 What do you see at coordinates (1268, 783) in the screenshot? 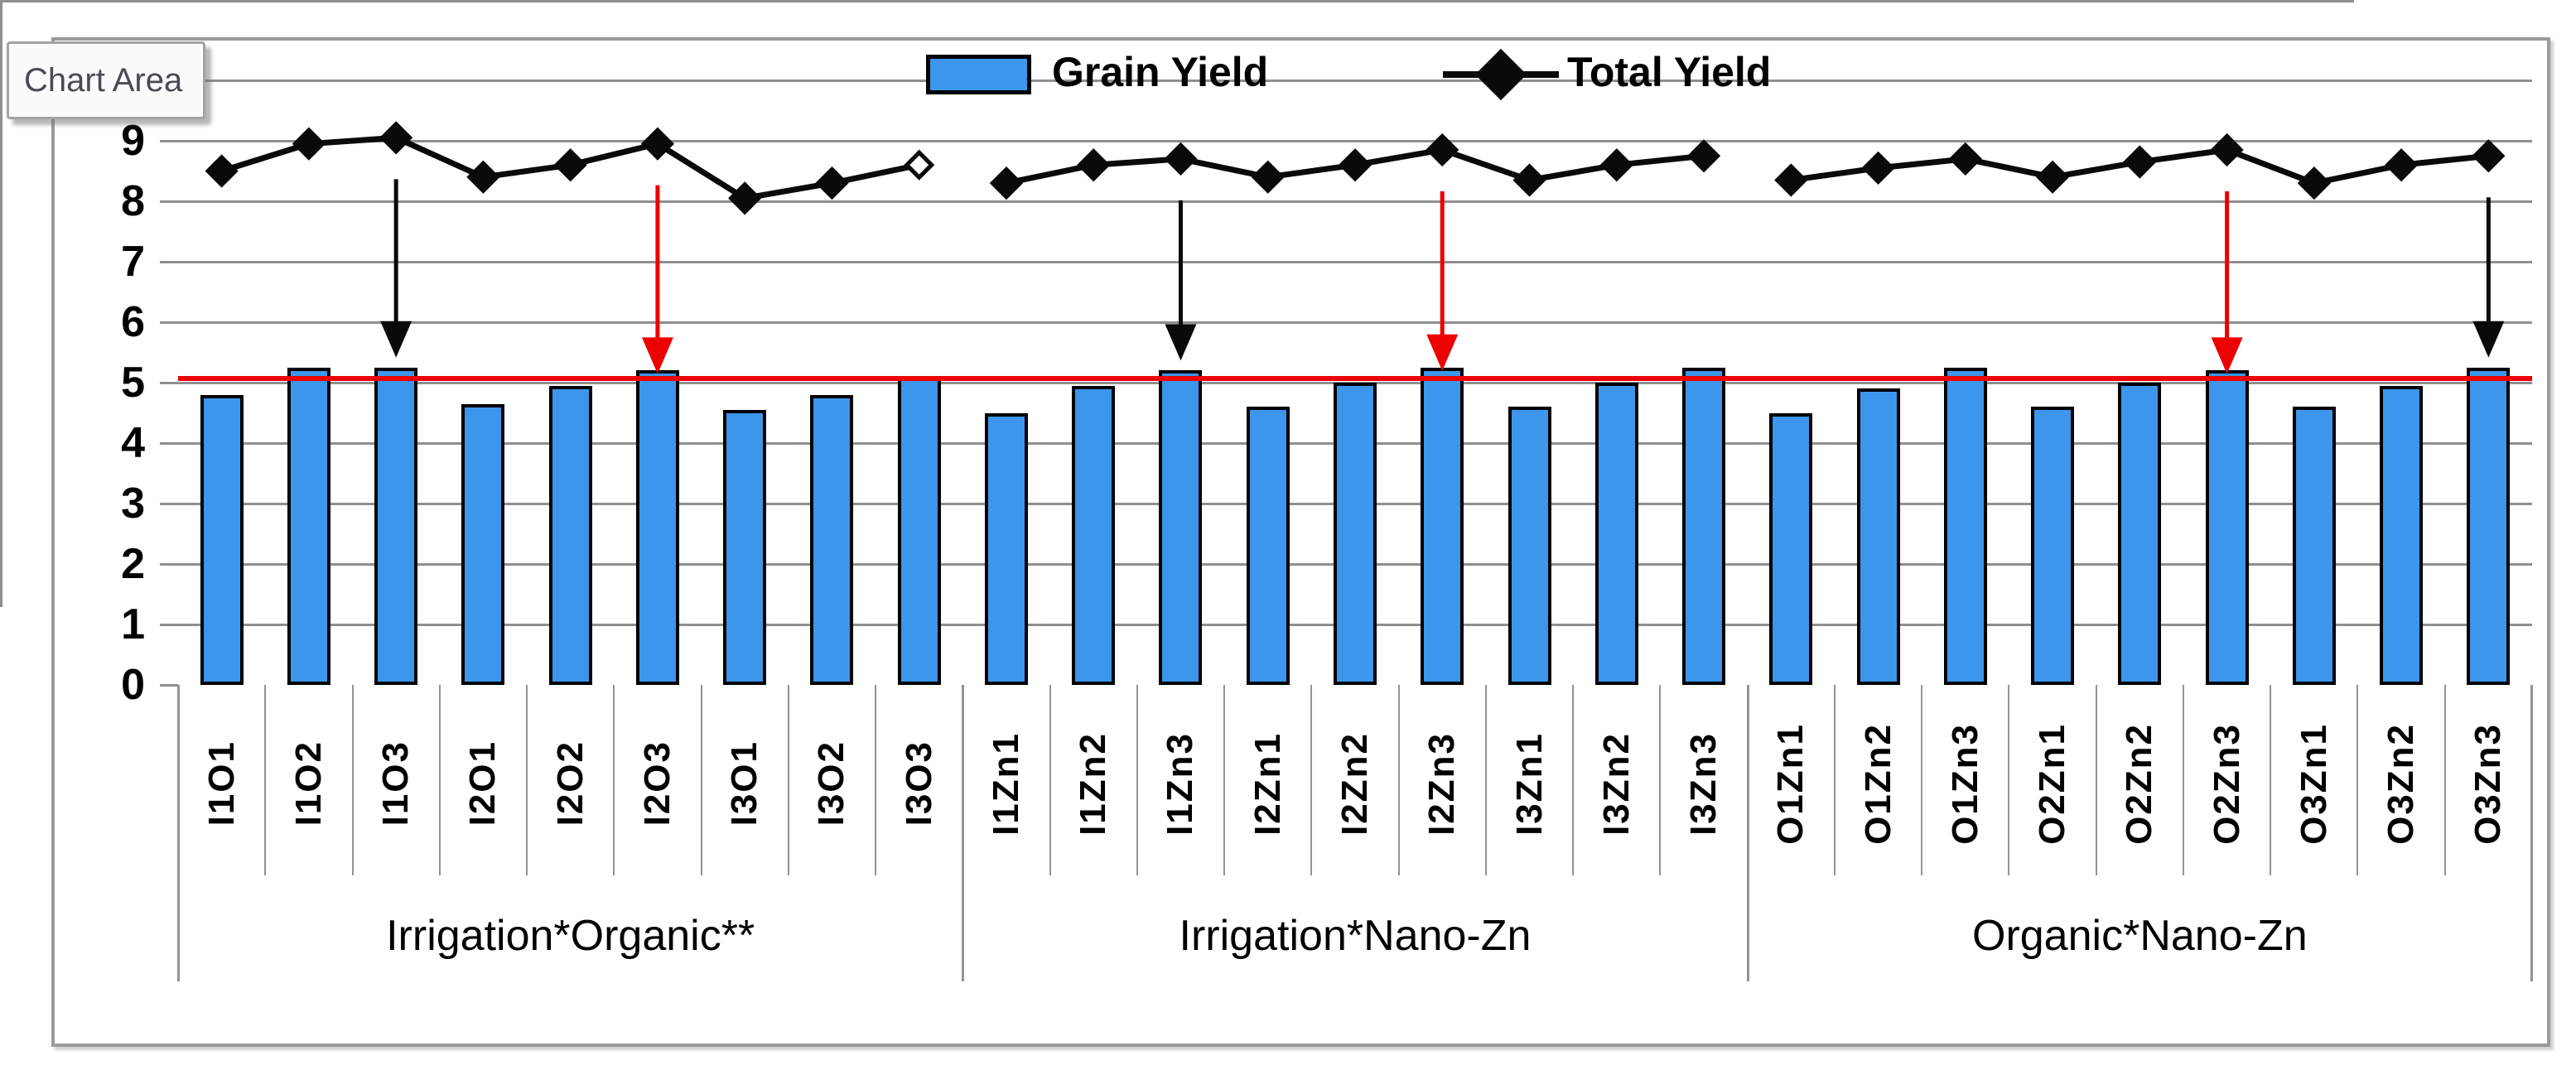
I see `x-label-I2Zn1: I2Zn1` at bounding box center [1268, 783].